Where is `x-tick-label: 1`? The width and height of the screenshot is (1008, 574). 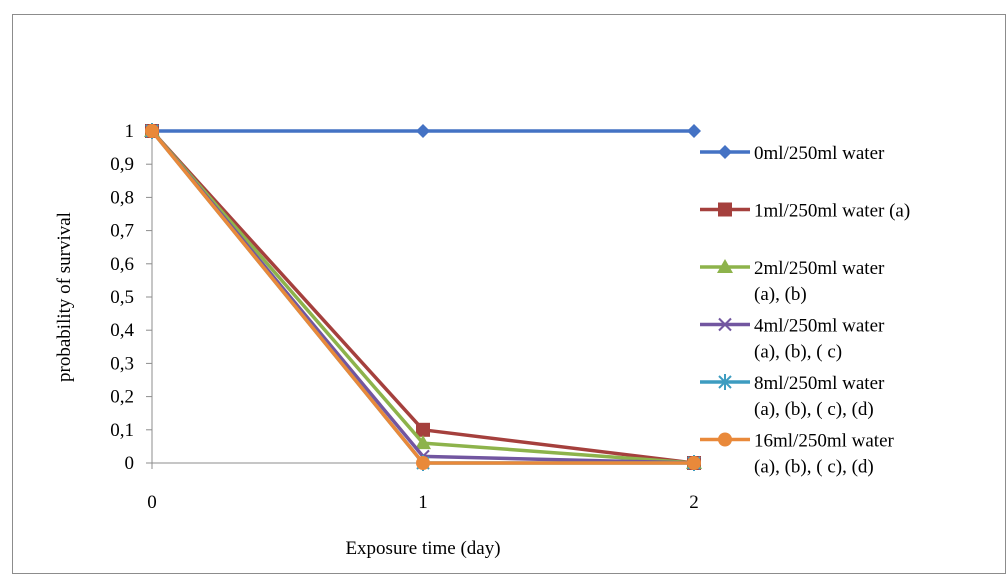
x-tick-label: 1 is located at coordinates (423, 502).